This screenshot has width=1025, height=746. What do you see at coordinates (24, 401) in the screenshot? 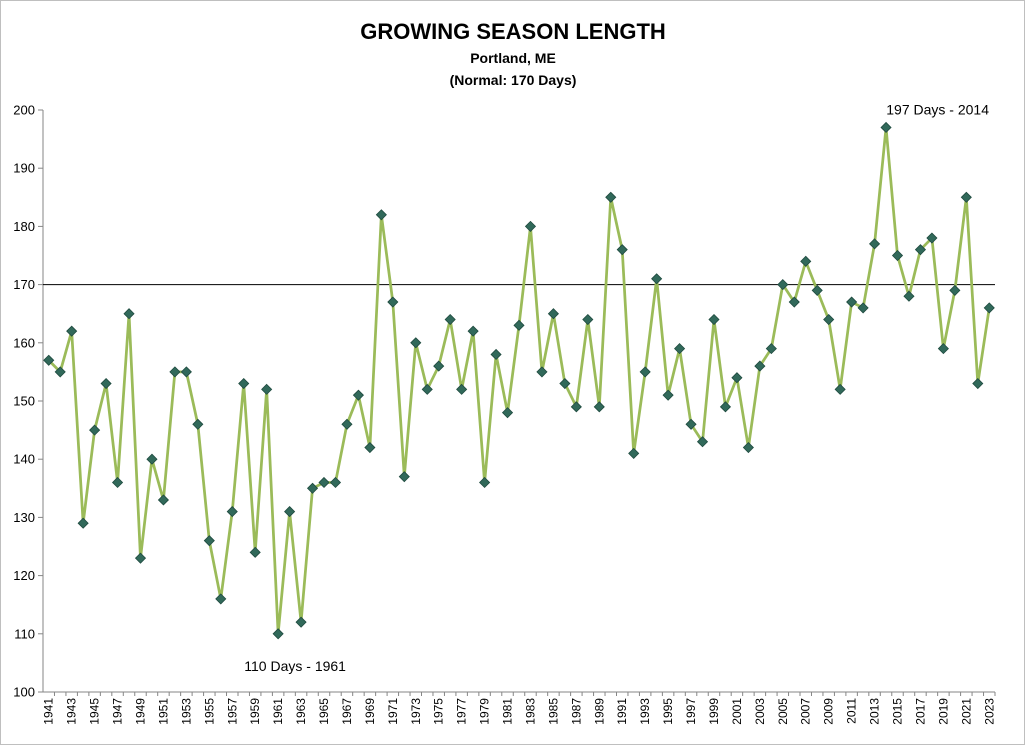
I see `y-tick-label: 150` at bounding box center [24, 401].